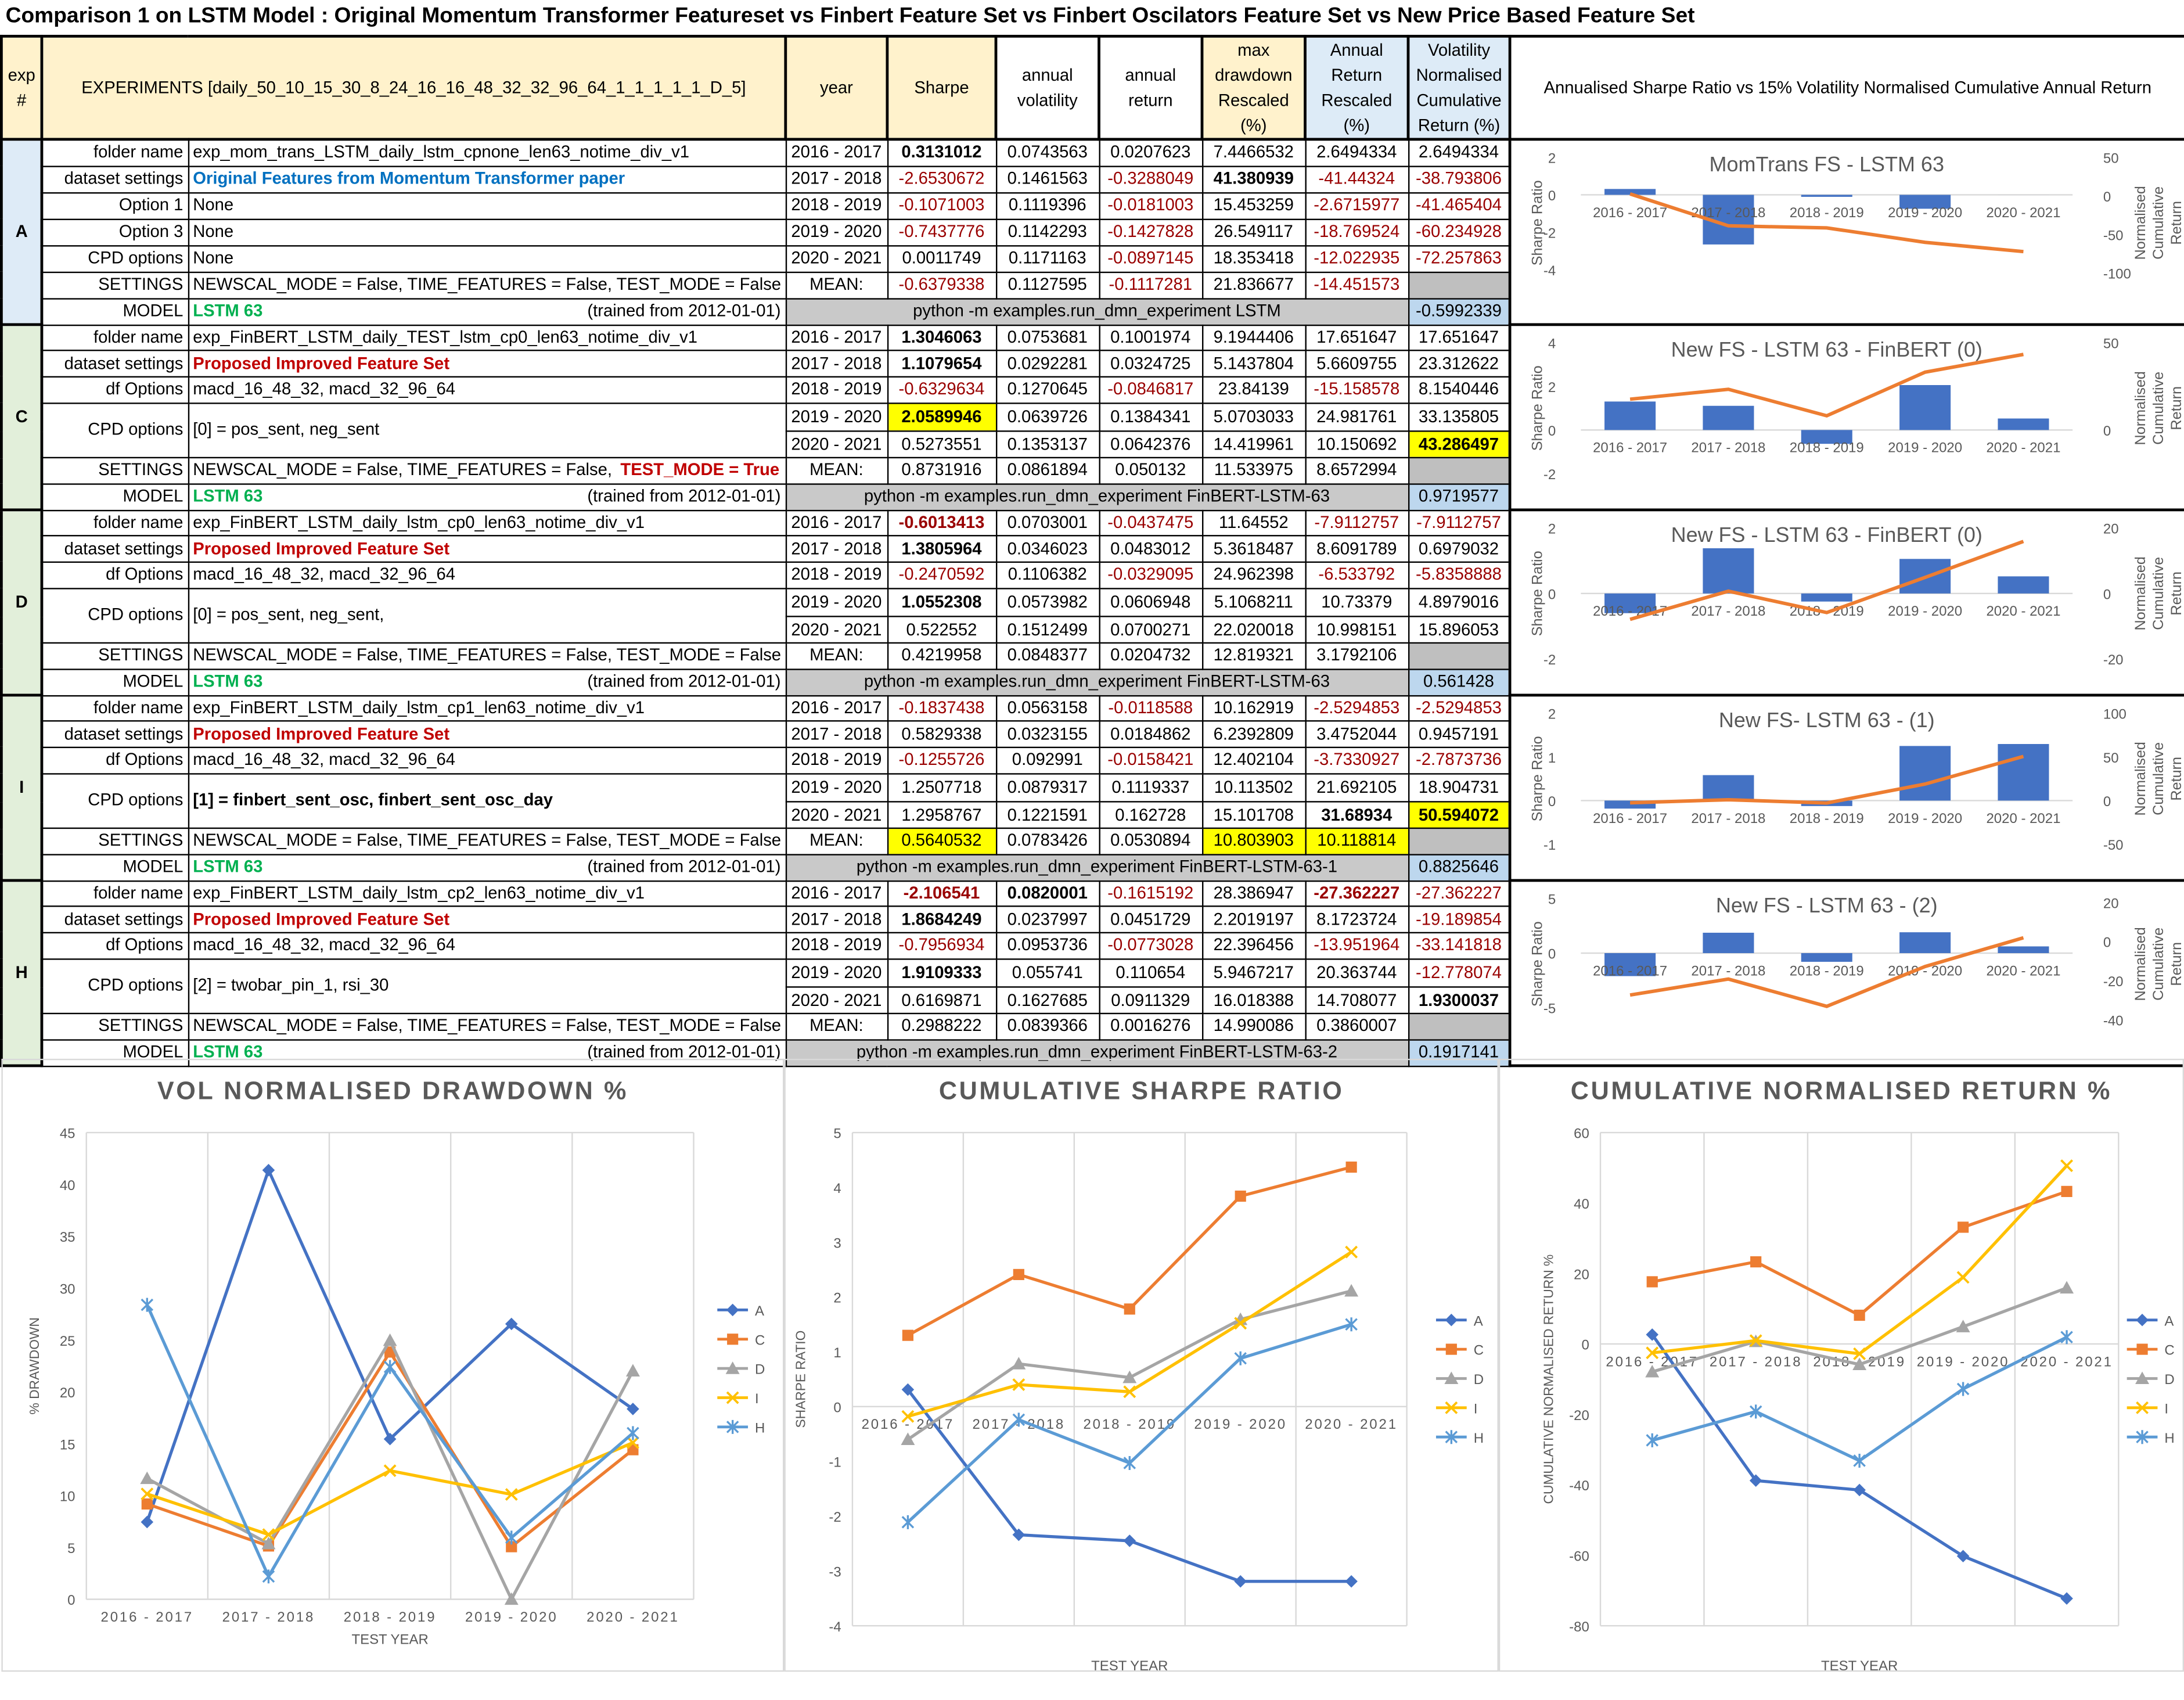 The image size is (2184, 1700). I want to click on metric-cell: -2.5294853, so click(1356, 708).